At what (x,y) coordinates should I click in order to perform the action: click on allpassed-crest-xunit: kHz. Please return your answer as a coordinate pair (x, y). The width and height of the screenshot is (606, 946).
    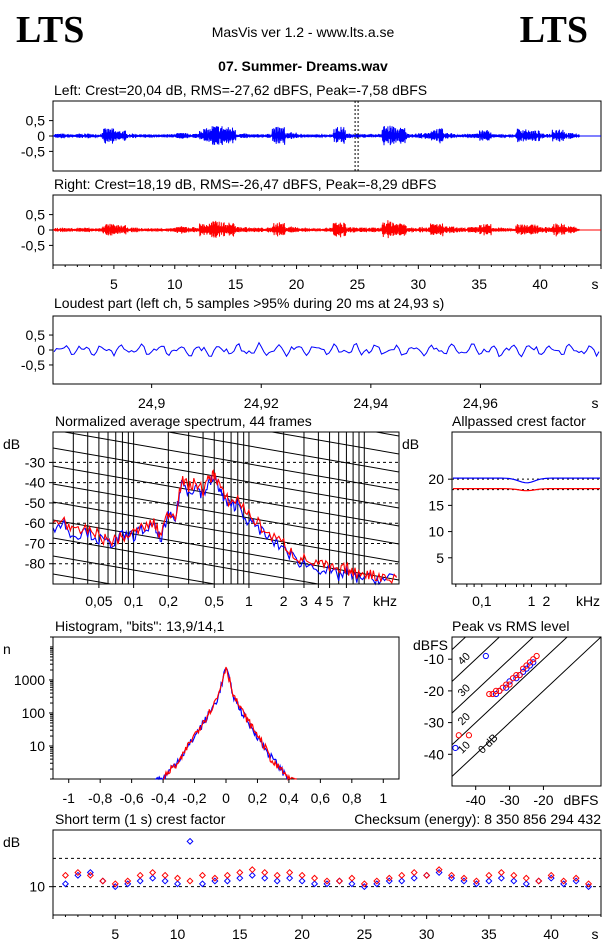
    Looking at the image, I should click on (588, 601).